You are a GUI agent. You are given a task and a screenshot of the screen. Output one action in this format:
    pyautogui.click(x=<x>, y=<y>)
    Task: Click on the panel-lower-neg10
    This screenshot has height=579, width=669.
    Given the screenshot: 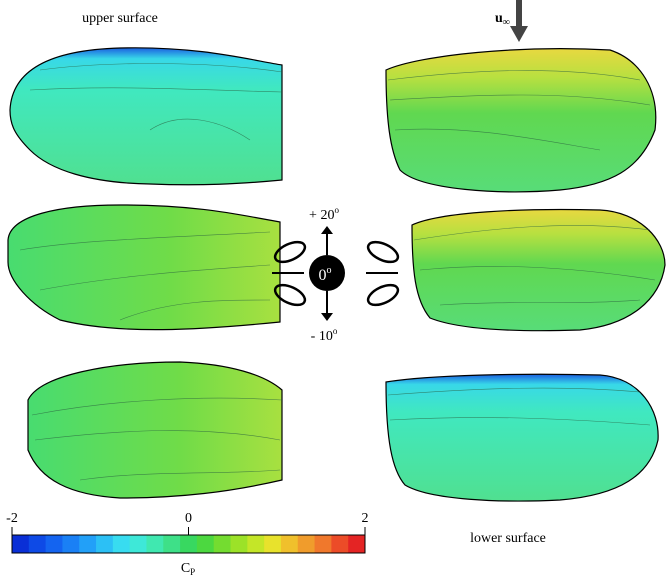 What is the action you would take?
    pyautogui.click(x=522, y=437)
    